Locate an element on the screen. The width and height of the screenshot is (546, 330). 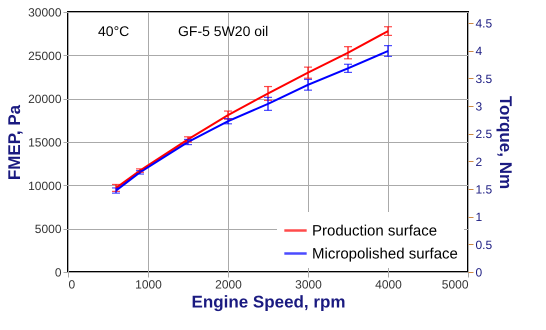
y2-tick-label: 3.5 is located at coordinates (484, 79).